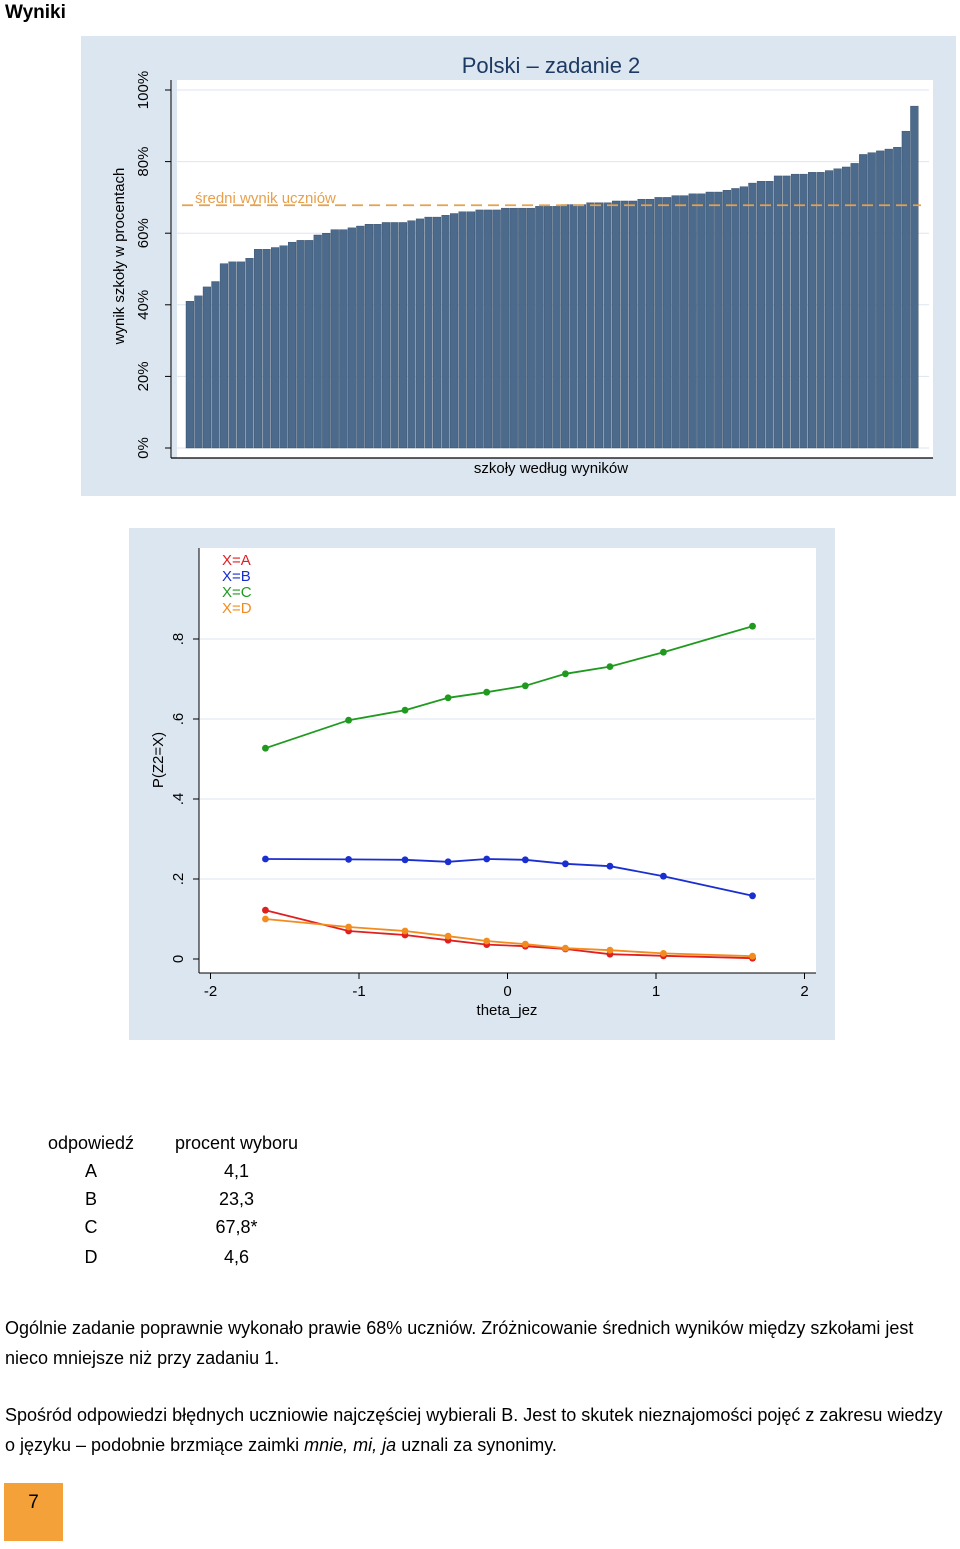 This screenshot has height=1549, width=960. I want to click on answer-cell: D, so click(91, 1257).